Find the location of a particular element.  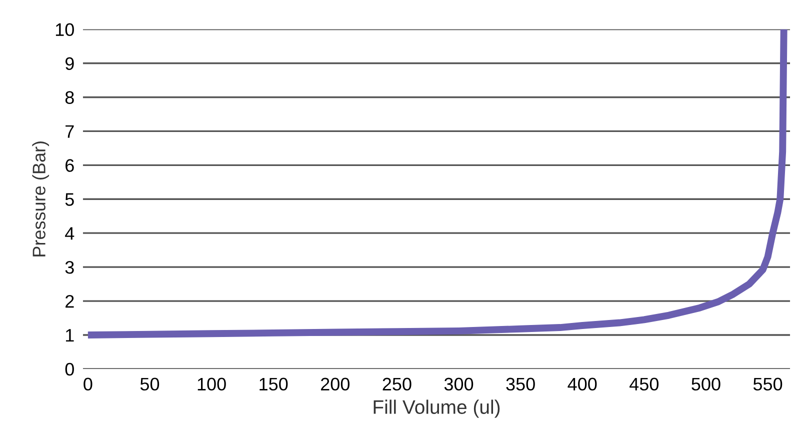

y-tick-label: 10 is located at coordinates (65, 29).